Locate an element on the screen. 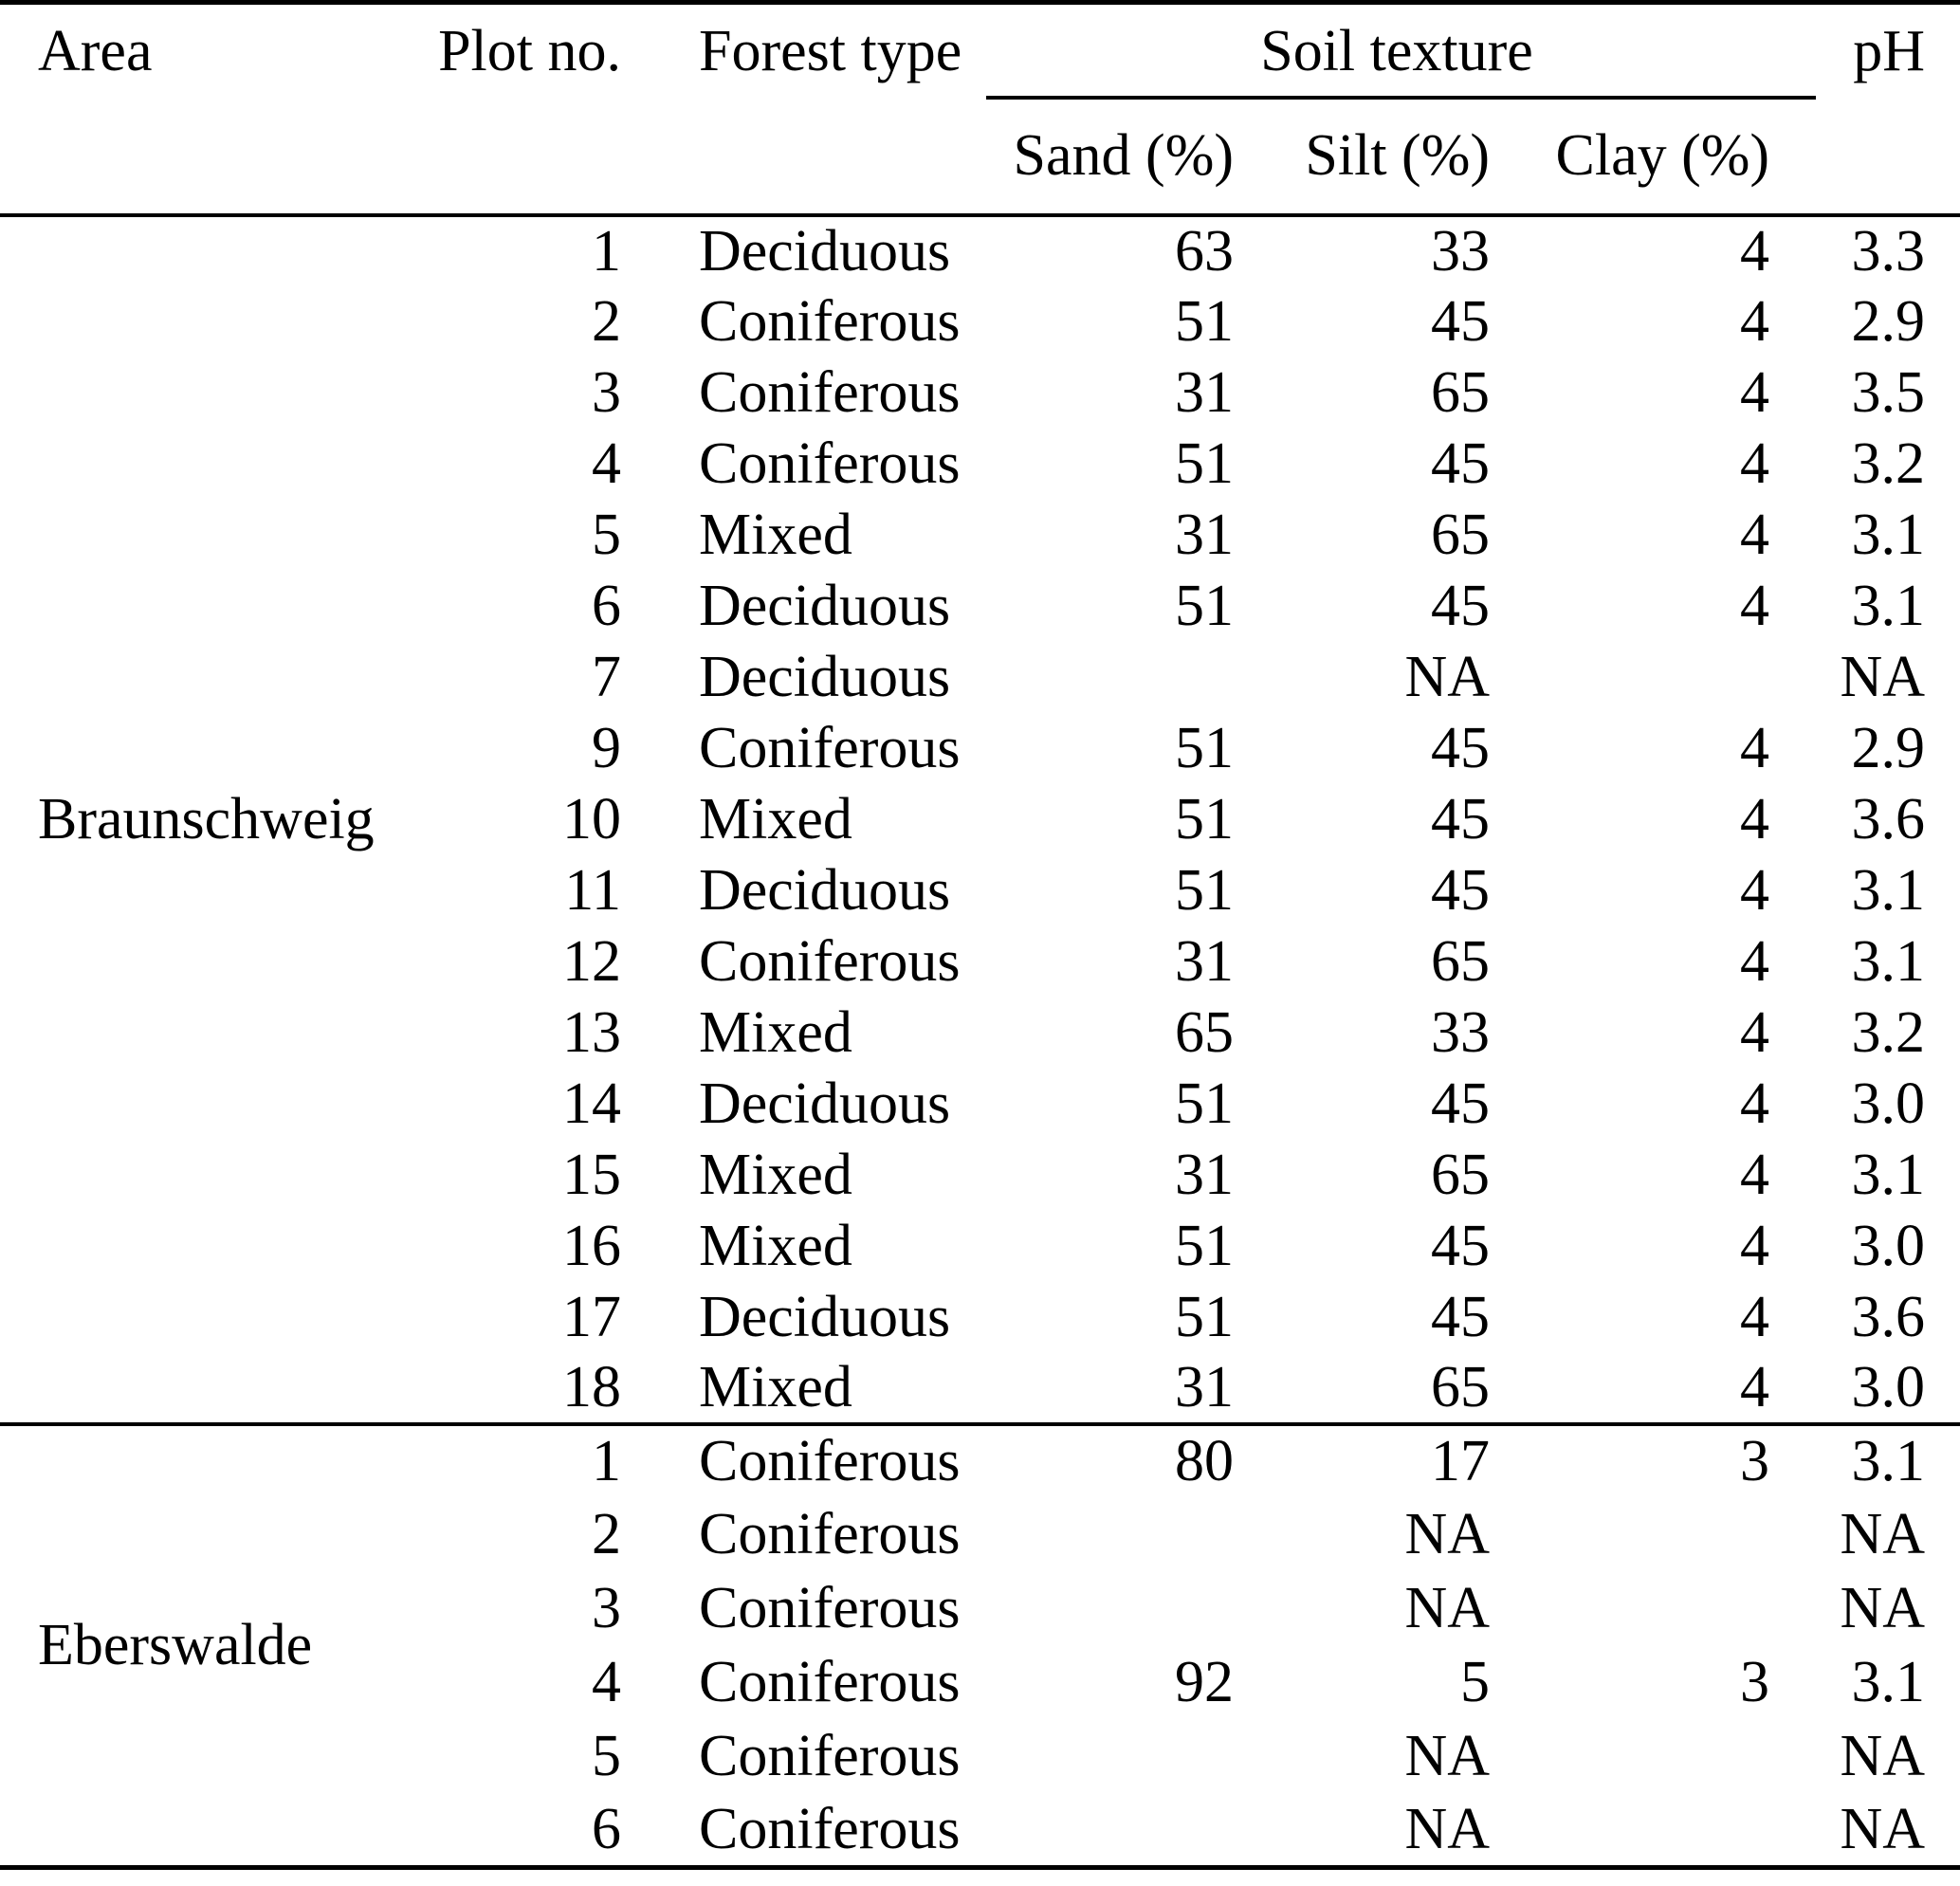  cell-plot: 3 is located at coordinates (606, 1608).